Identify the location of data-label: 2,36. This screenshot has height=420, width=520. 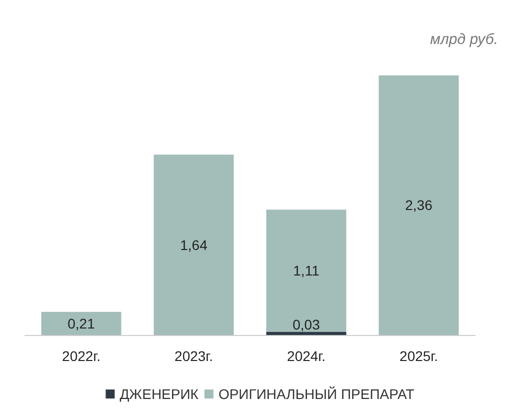
(419, 205).